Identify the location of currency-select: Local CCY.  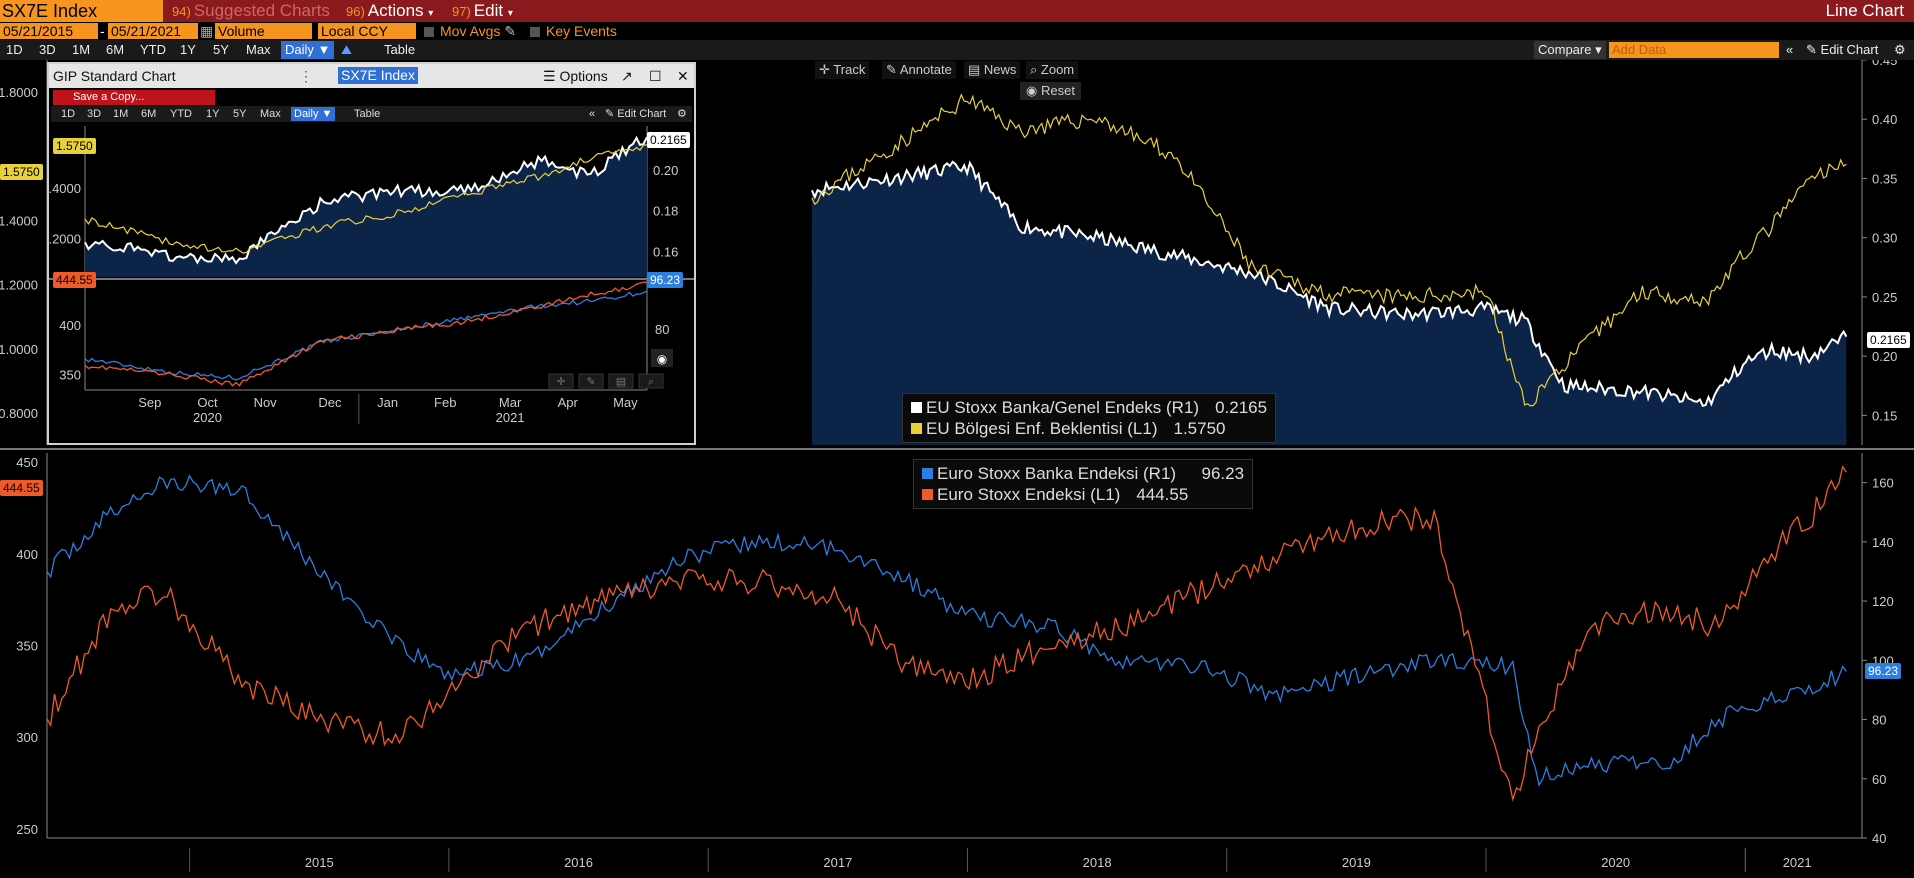
(367, 31).